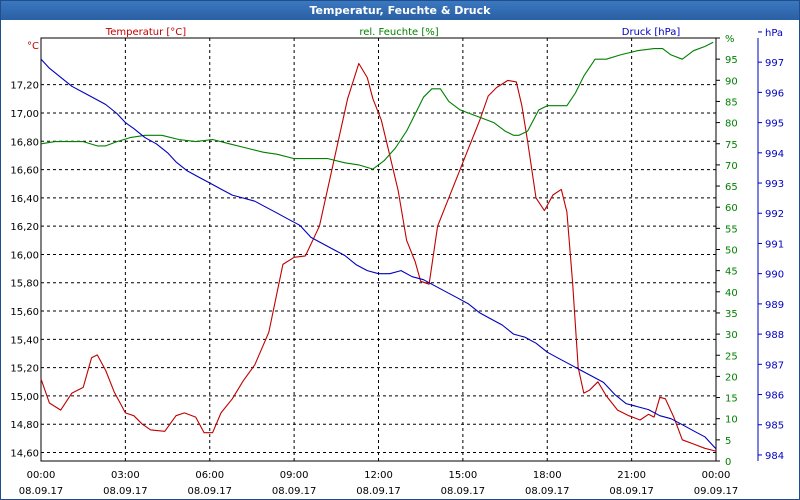 Image resolution: width=800 pixels, height=500 pixels. I want to click on y-tick-pressure: 989, so click(774, 305).